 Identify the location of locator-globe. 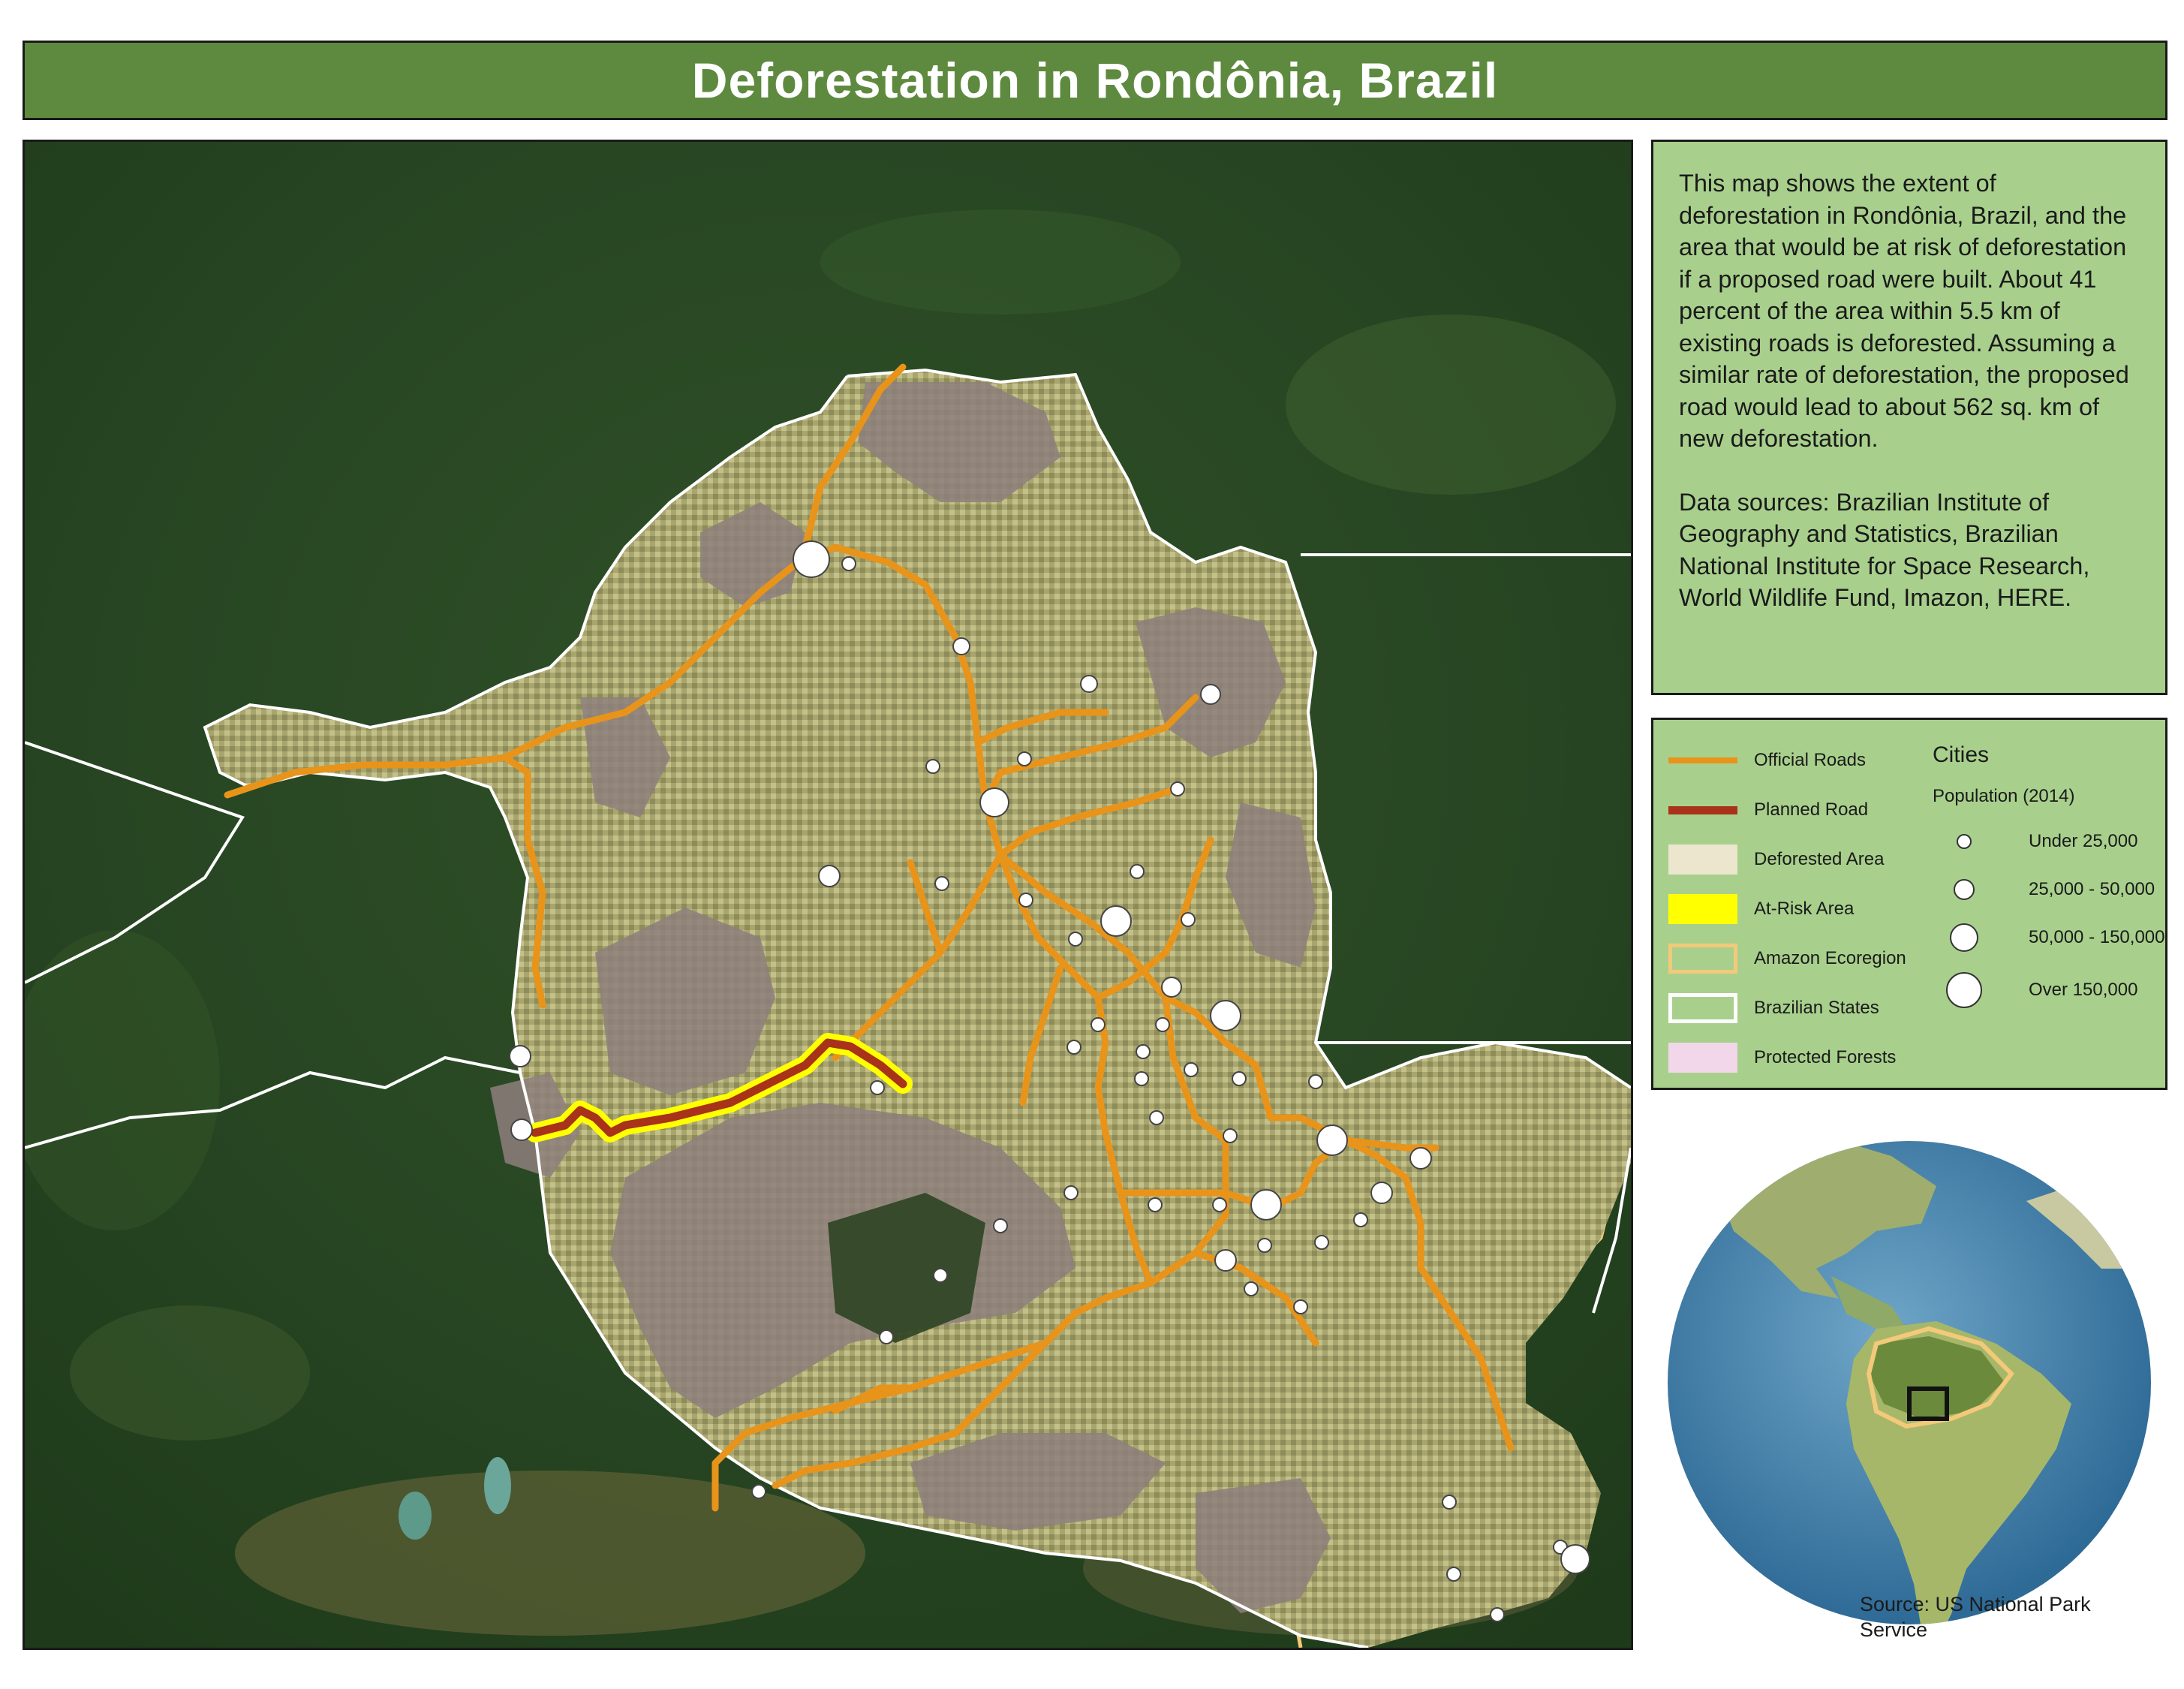
(1909, 1381).